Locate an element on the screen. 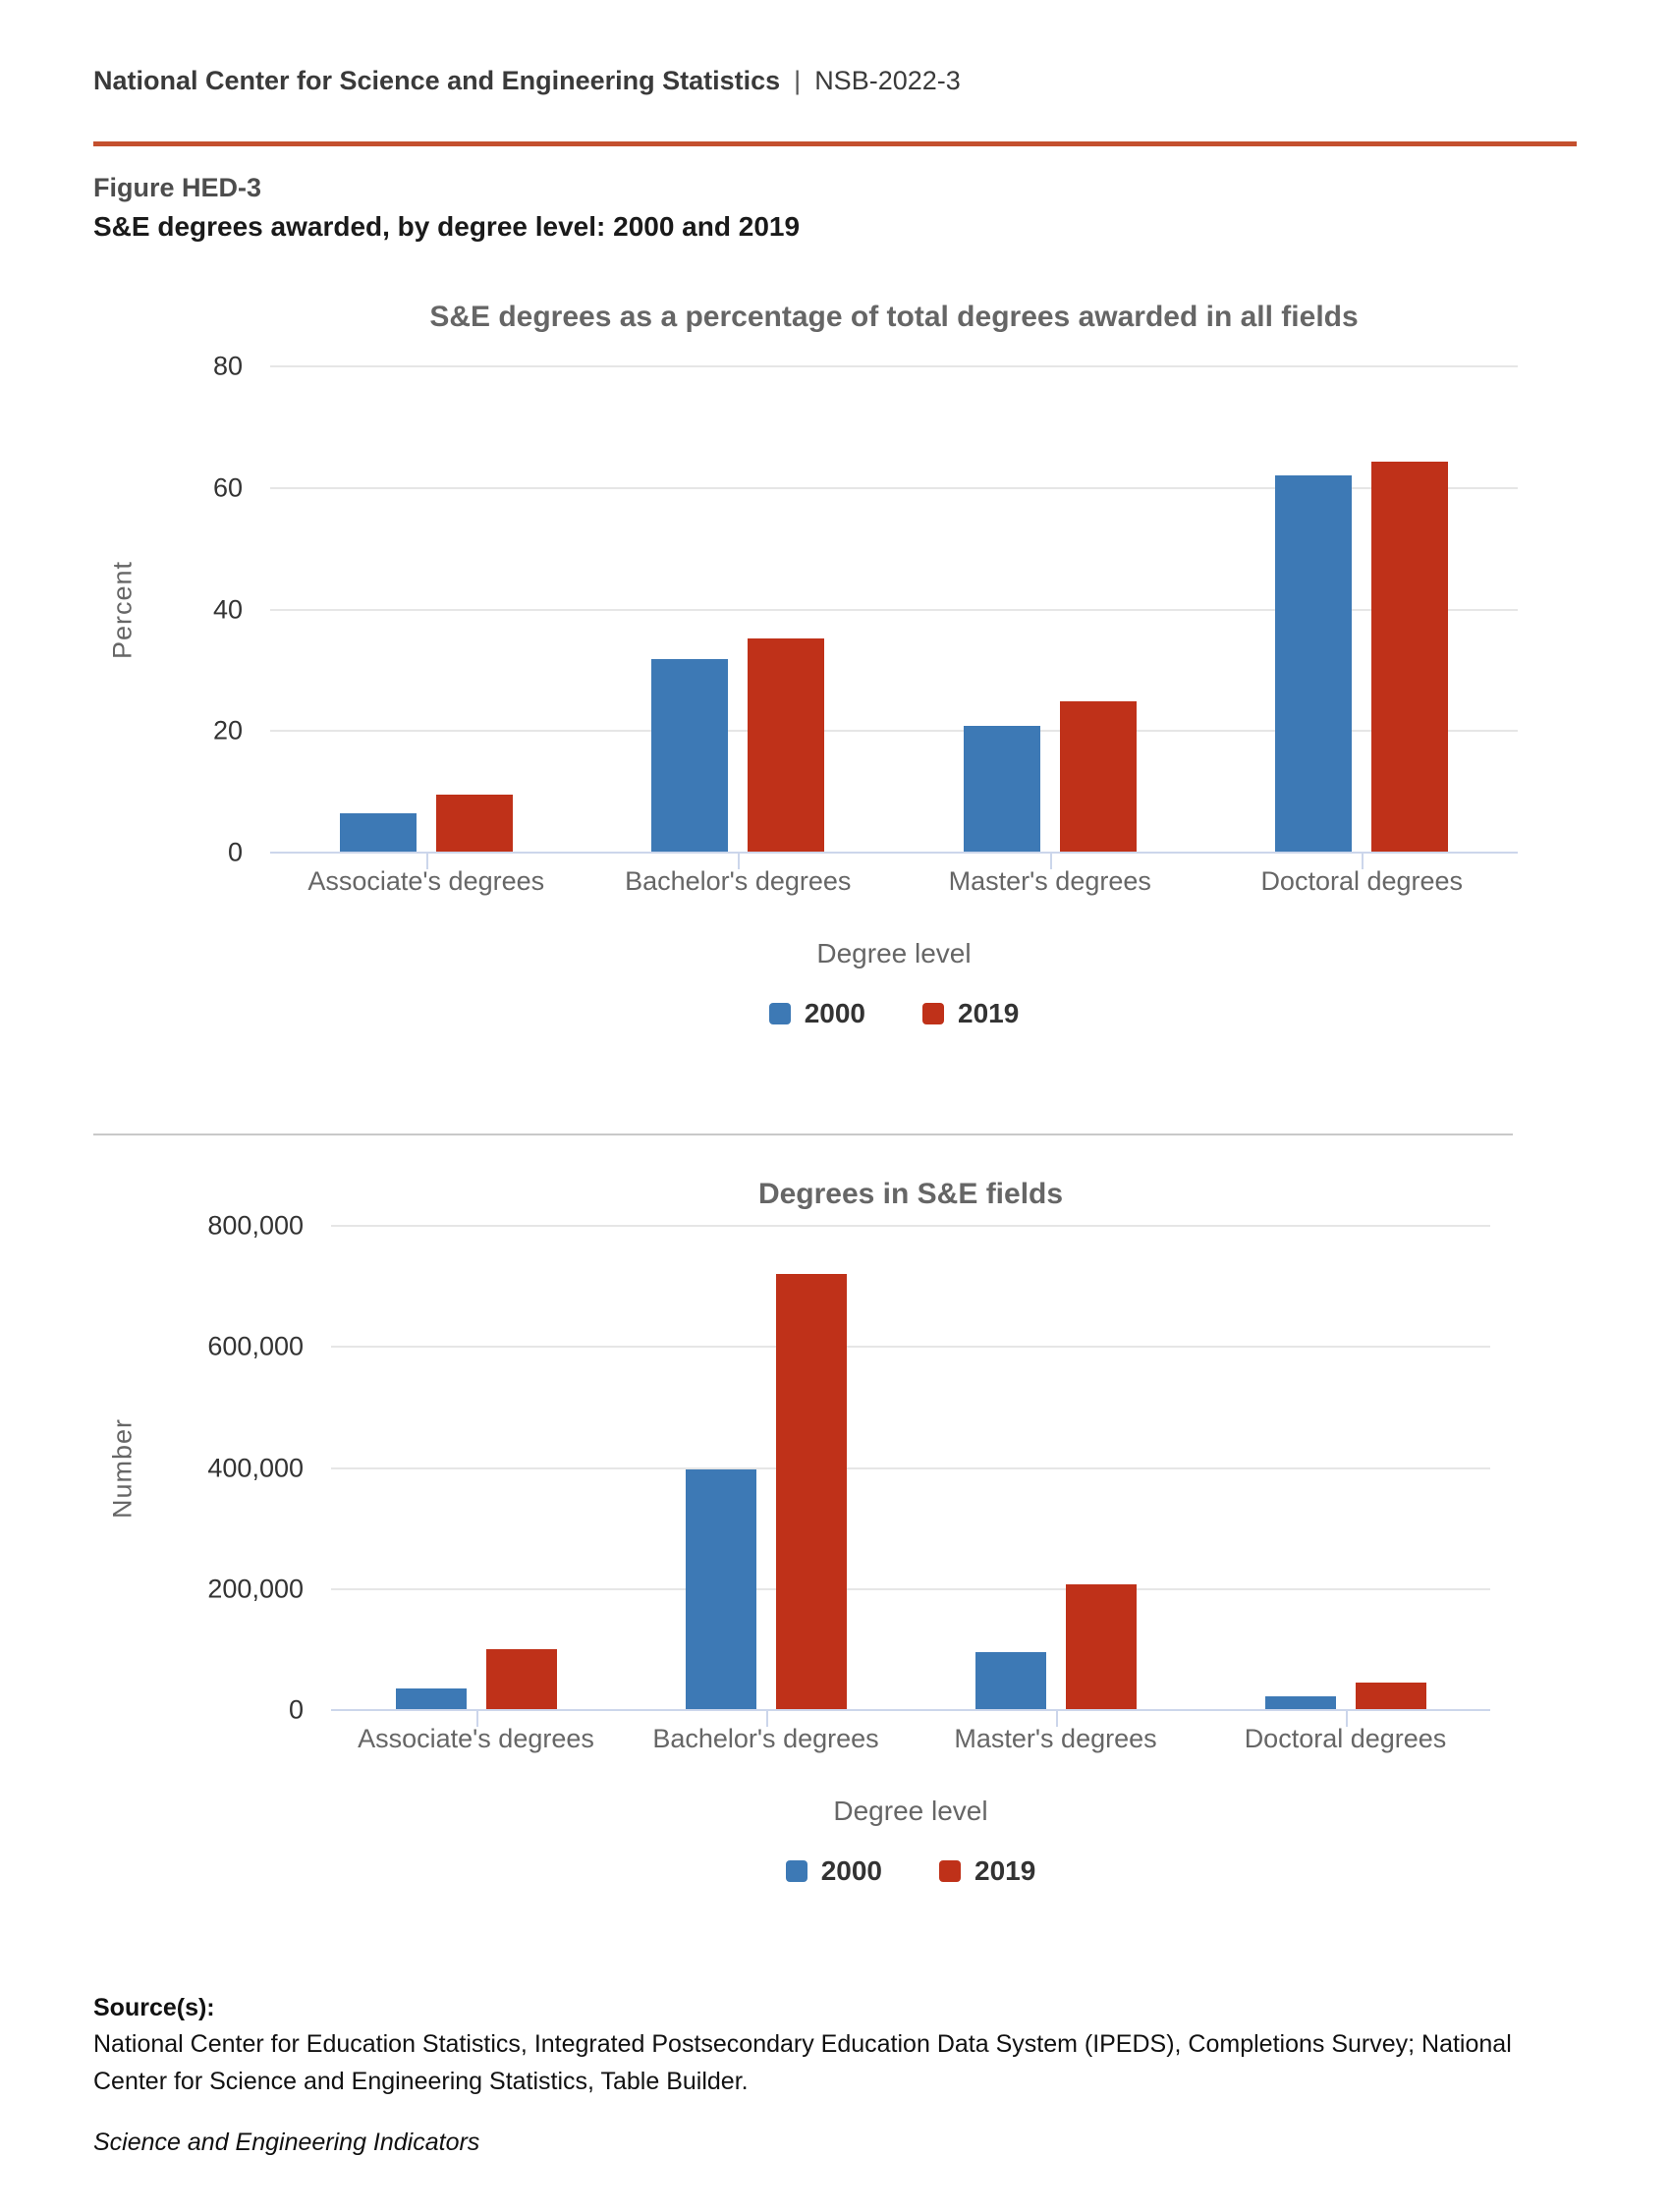 This screenshot has height=2212, width=1670. category-group-doctoral-degrees is located at coordinates (1362, 617).